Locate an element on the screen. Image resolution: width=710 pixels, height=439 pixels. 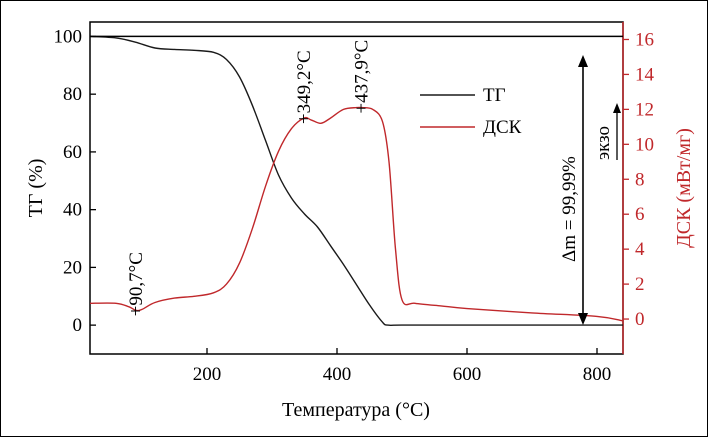
legend-label-dsc: ДСК is located at coordinates (502, 127).